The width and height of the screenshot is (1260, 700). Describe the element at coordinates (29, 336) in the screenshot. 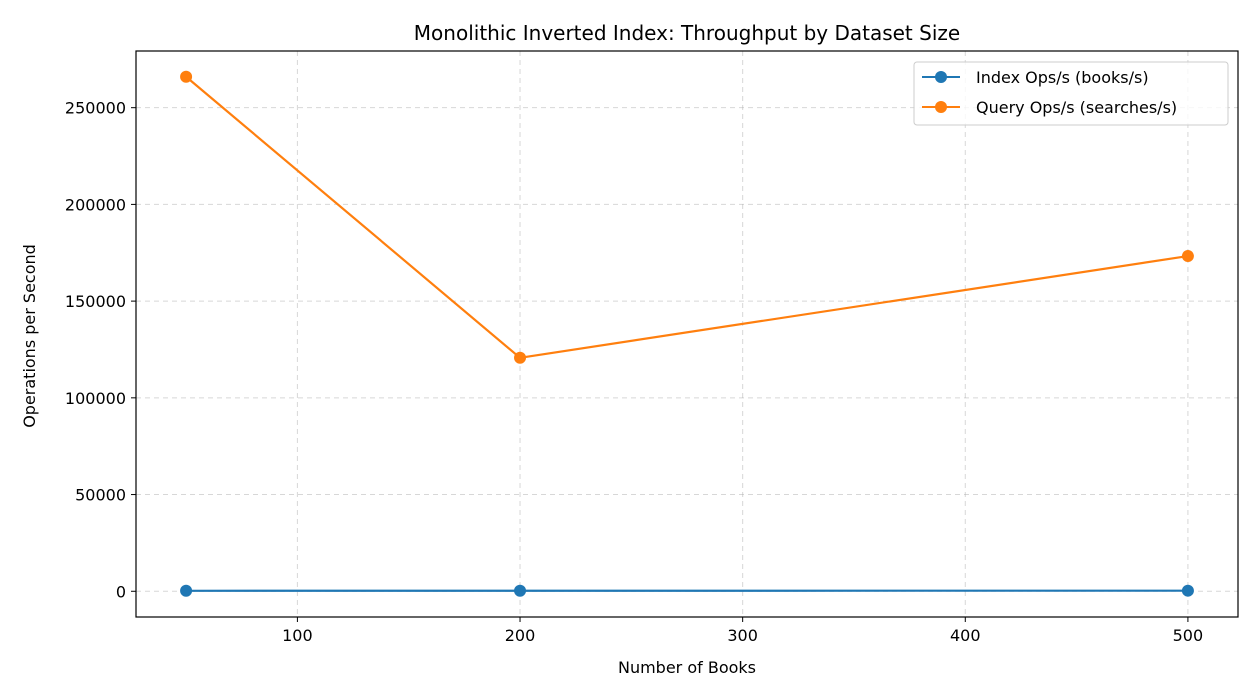

I see `y-axis-label: Operations per Second` at that location.